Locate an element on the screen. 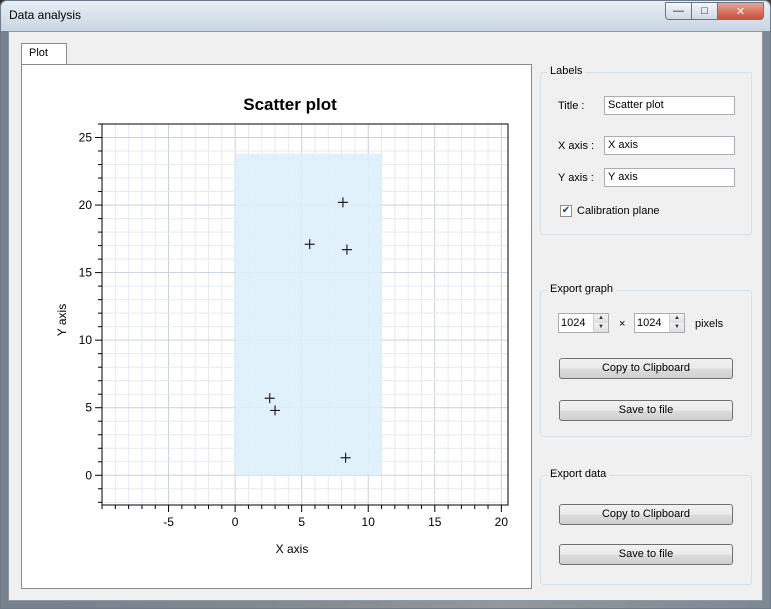 The height and width of the screenshot is (609, 771). labels-group-title: Labels is located at coordinates (566, 71).